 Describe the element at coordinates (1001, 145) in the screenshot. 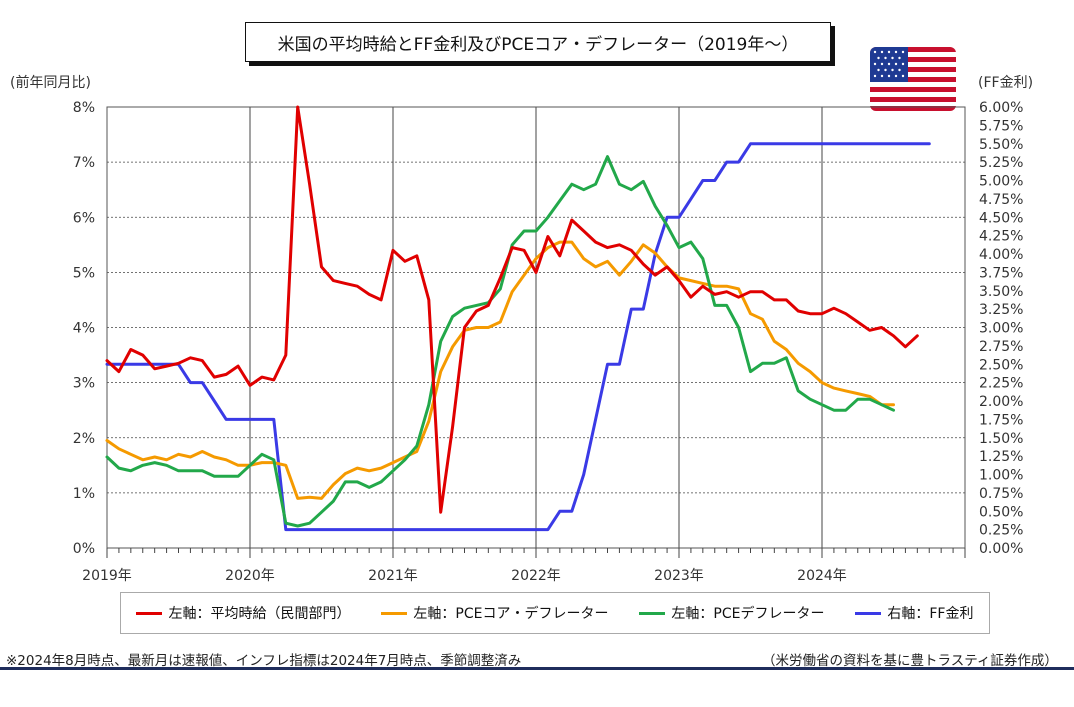

I see `right-tick-label: 5.50%` at that location.